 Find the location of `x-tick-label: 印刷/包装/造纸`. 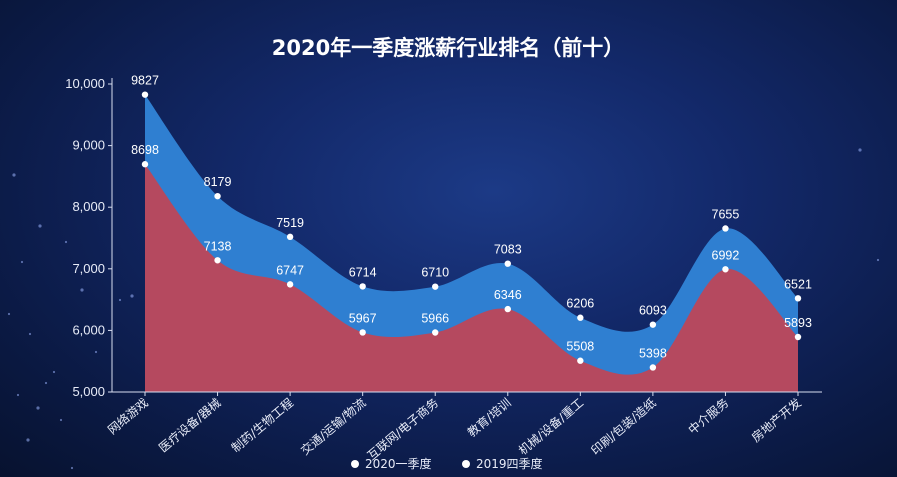

x-tick-label: 印刷/包装/造纸 is located at coordinates (623, 427).